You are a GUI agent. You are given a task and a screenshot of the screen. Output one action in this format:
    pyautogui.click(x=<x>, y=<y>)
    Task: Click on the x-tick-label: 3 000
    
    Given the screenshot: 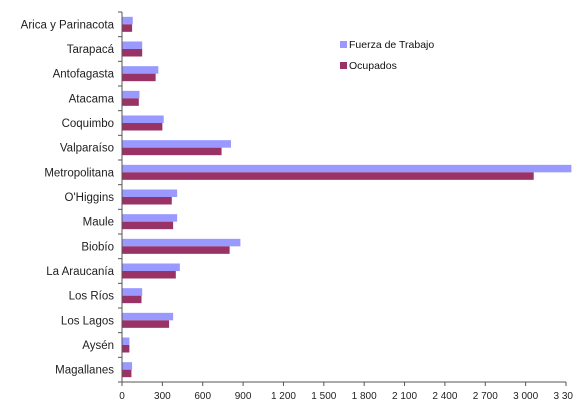 What is the action you would take?
    pyautogui.click(x=525, y=396)
    